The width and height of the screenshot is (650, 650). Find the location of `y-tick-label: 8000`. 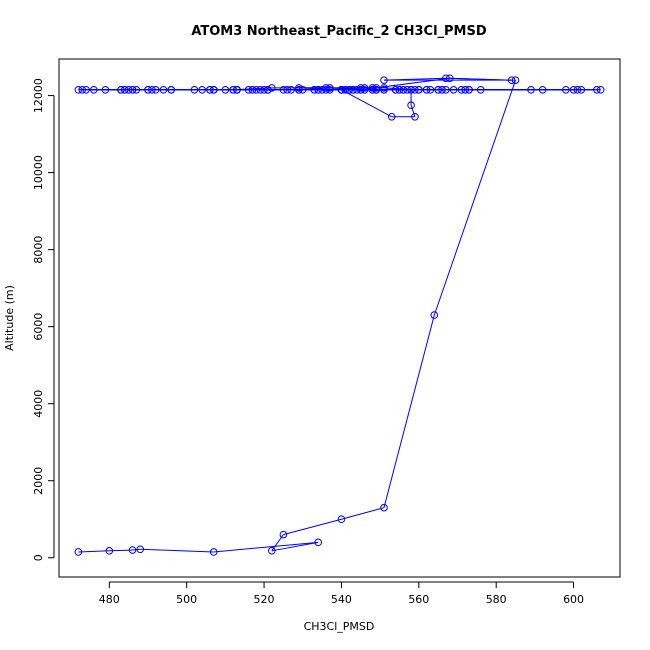

y-tick-label: 8000 is located at coordinates (38, 250).